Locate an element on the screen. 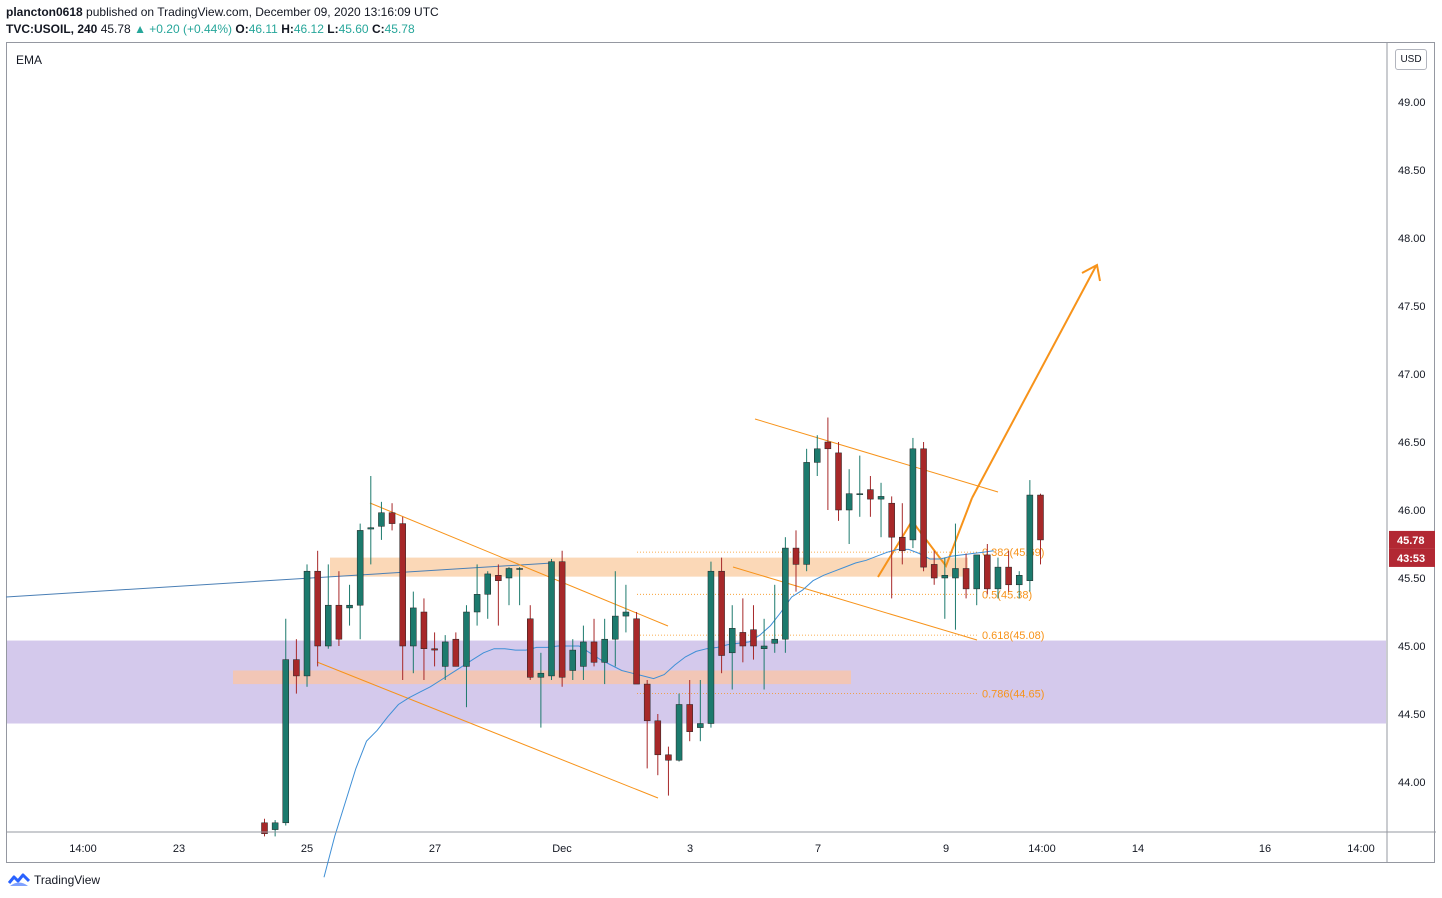 The width and height of the screenshot is (1442, 898). projected-path is located at coordinates (925, 537).